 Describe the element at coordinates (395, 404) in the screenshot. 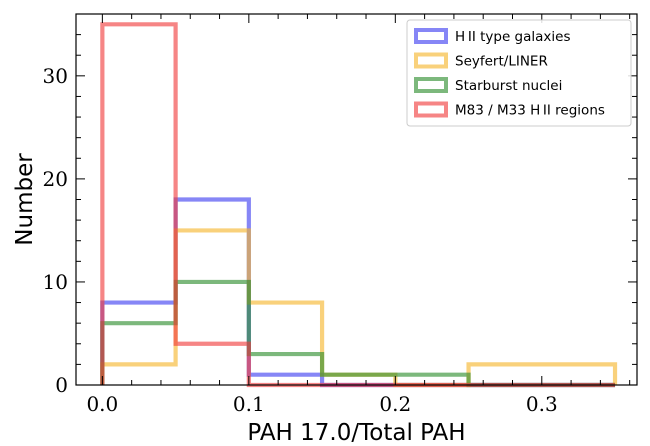

I see `x-tick-label: 0.2` at that location.